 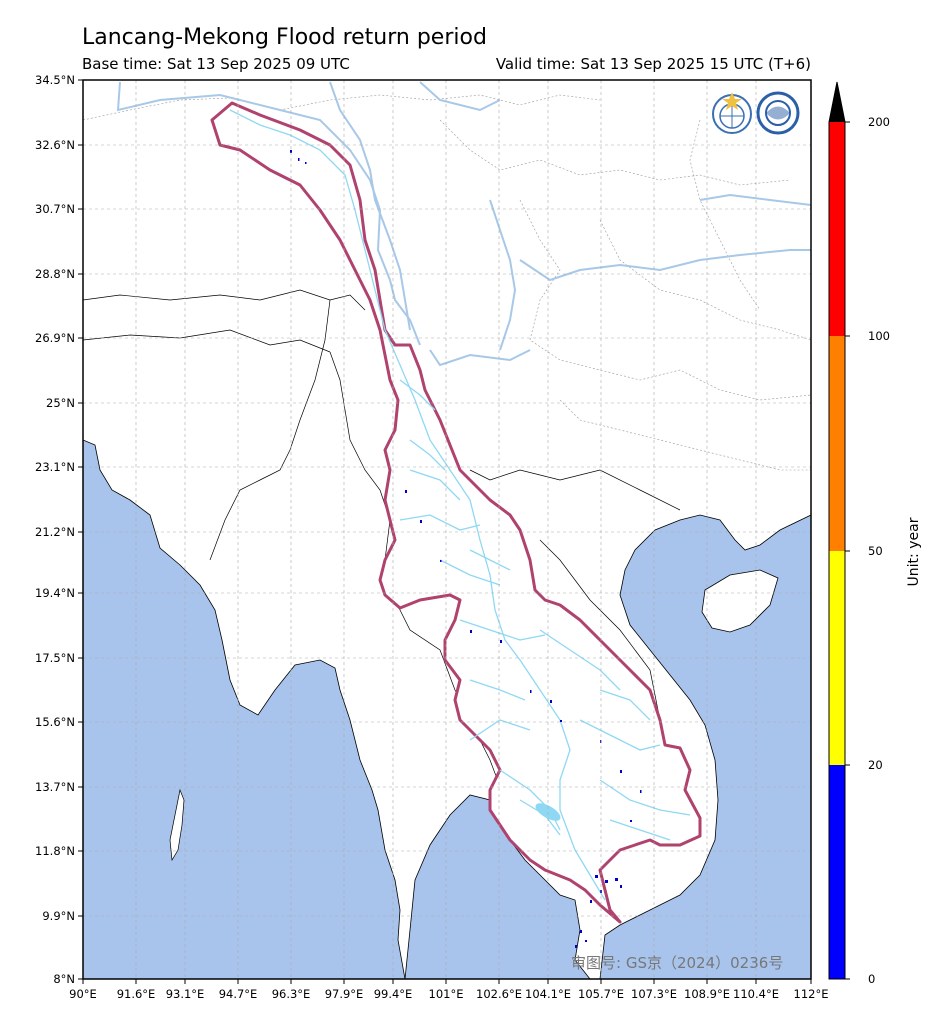 What do you see at coordinates (707, 994) in the screenshot?
I see `lon-label: 108.9°E` at bounding box center [707, 994].